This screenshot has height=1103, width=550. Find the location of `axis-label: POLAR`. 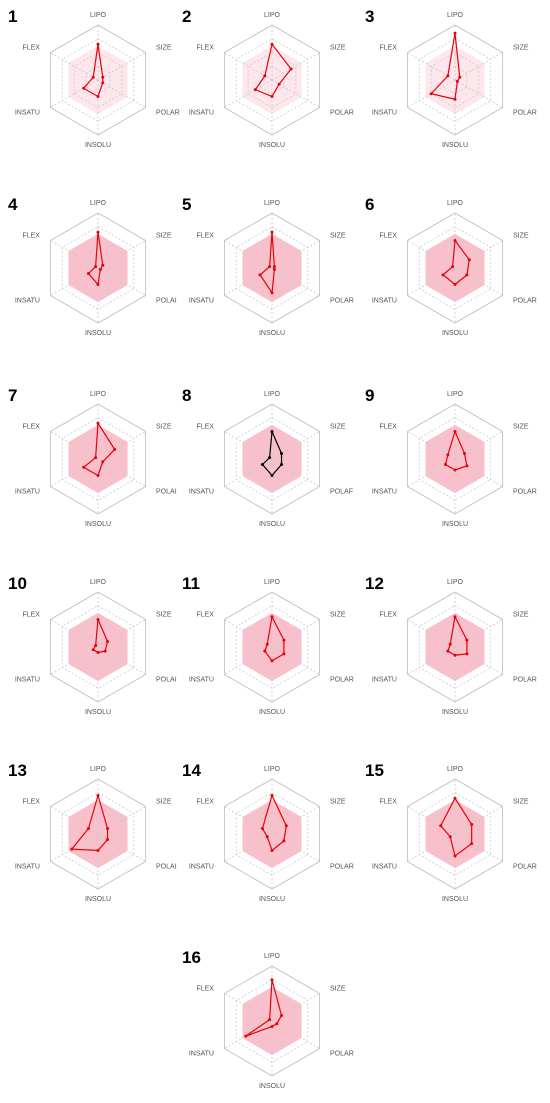

axis-label: POLAR is located at coordinates (342, 1053).